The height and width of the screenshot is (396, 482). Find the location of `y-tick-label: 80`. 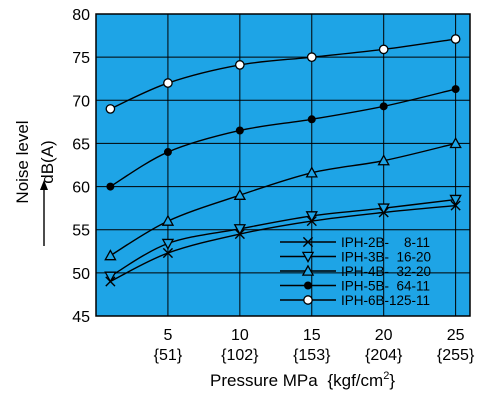

y-tick-label: 80 is located at coordinates (81, 15).